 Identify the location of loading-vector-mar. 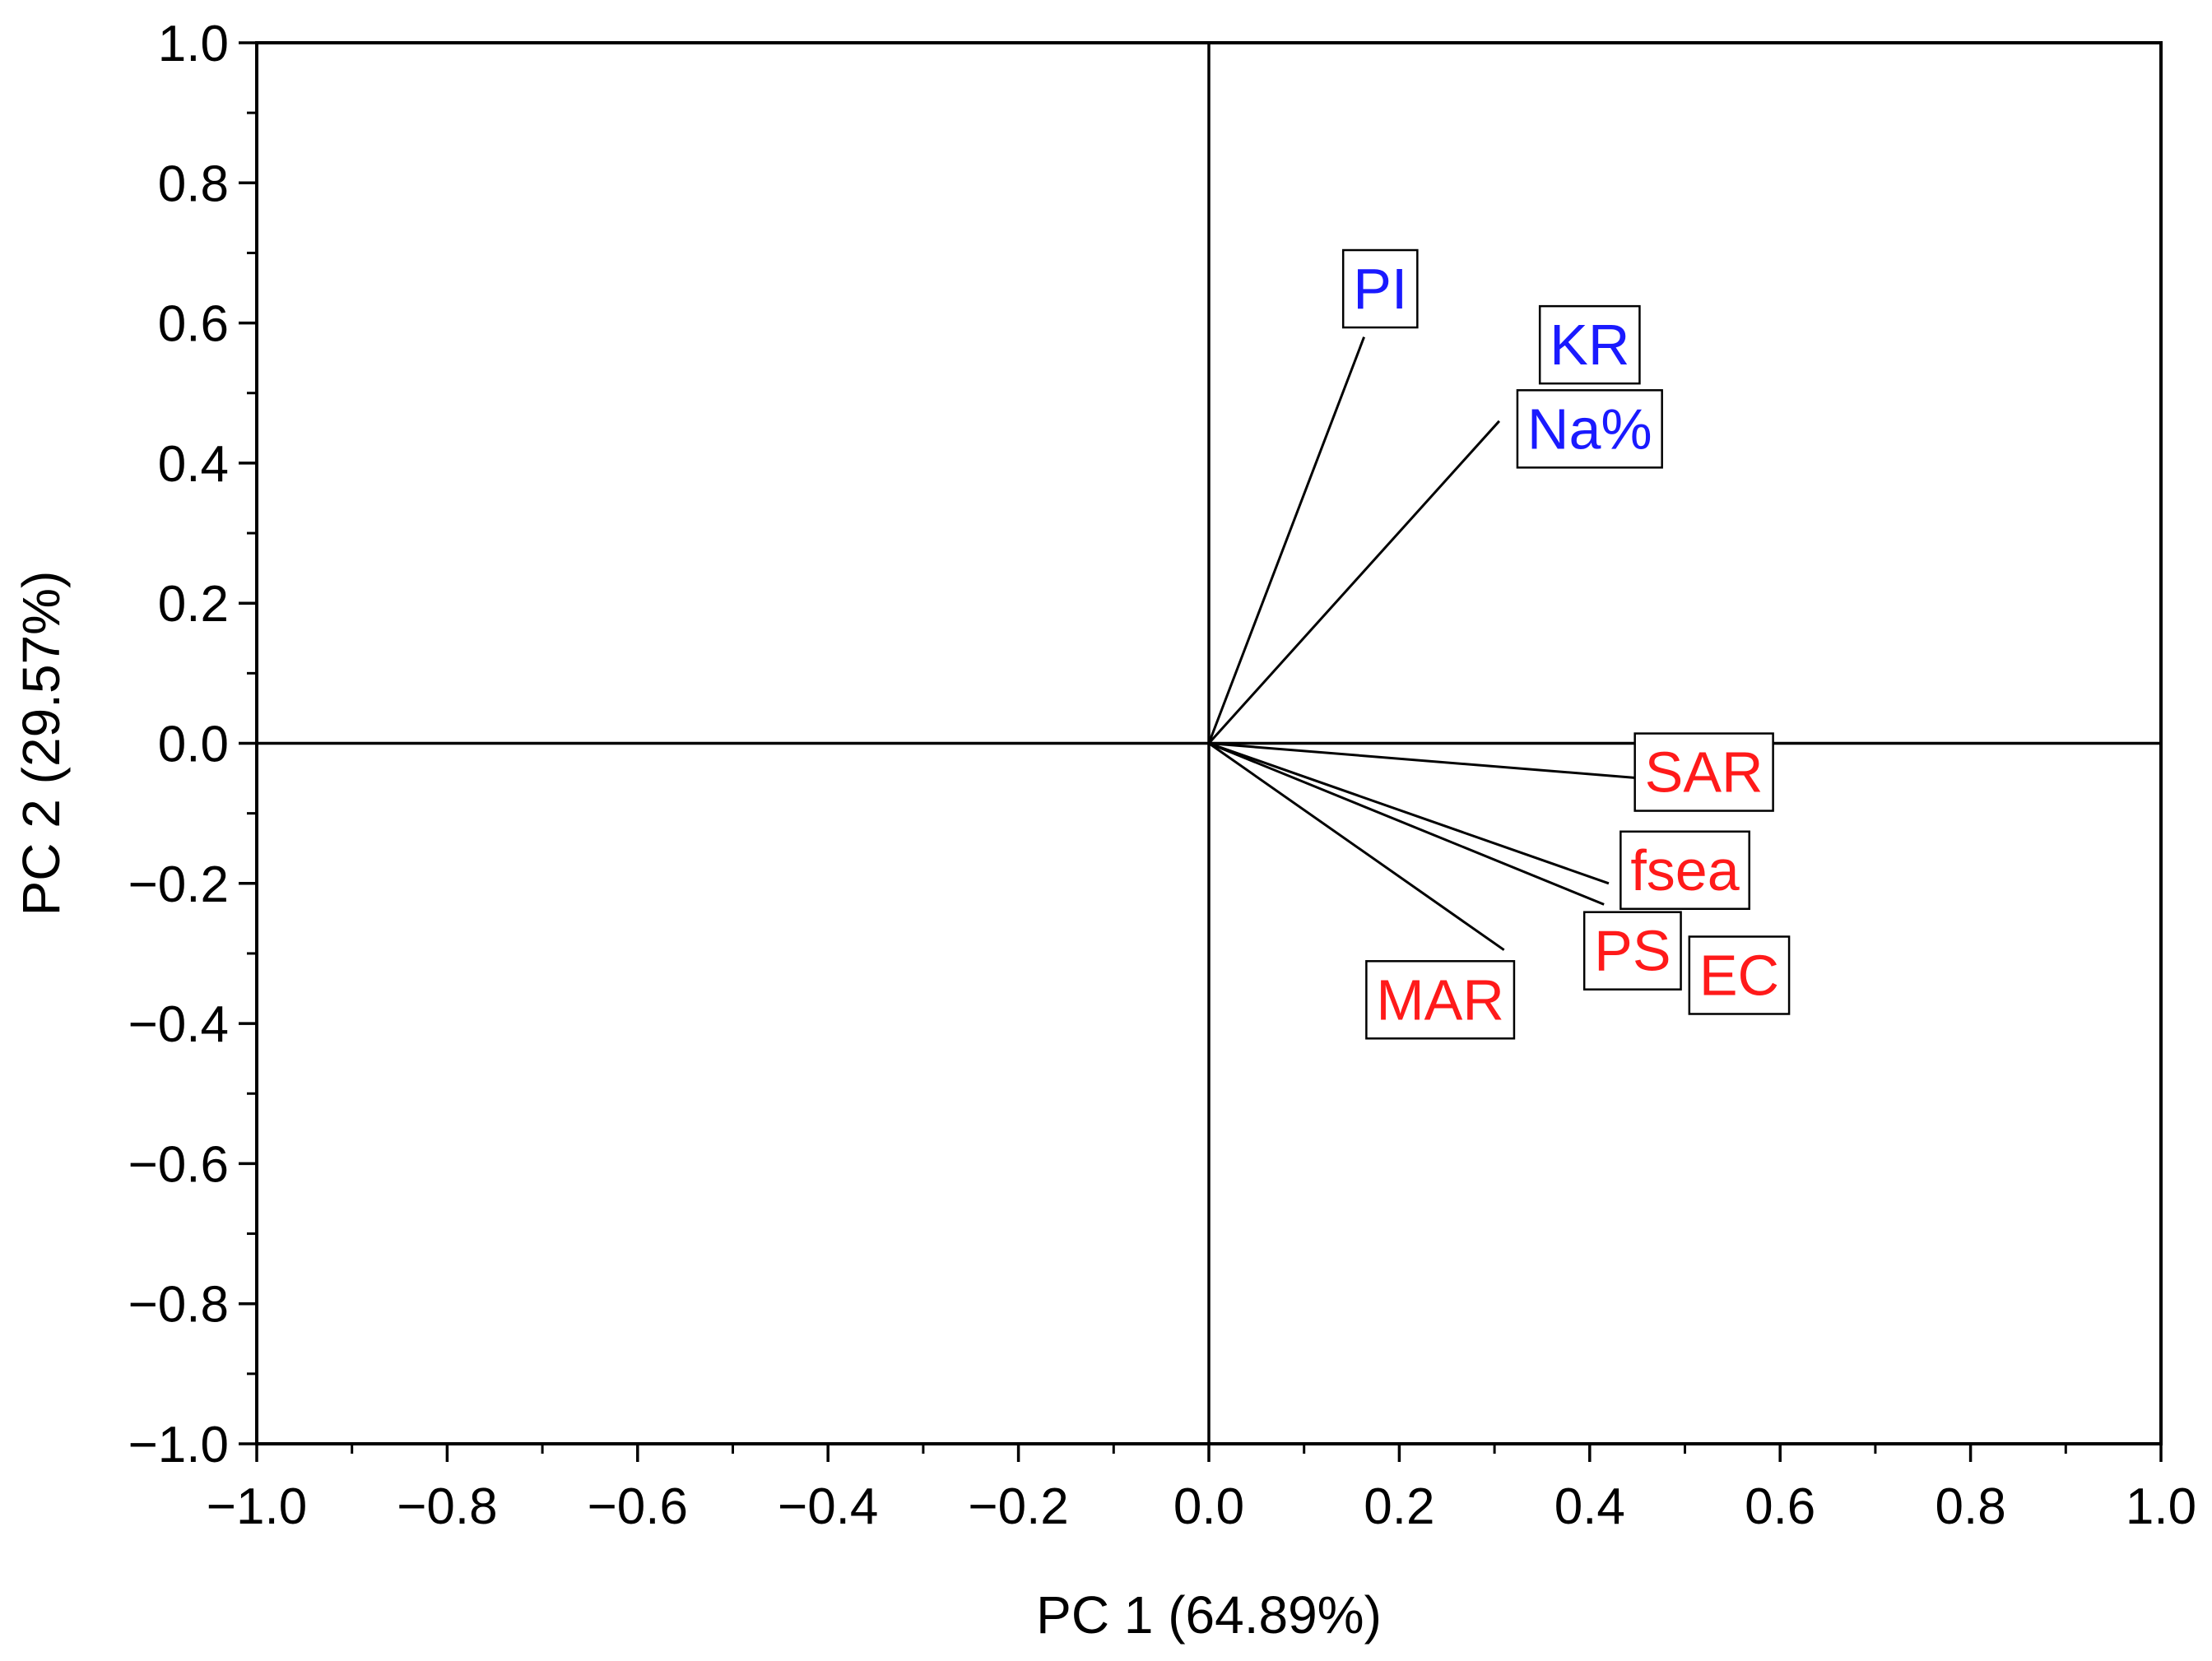
(1356, 846).